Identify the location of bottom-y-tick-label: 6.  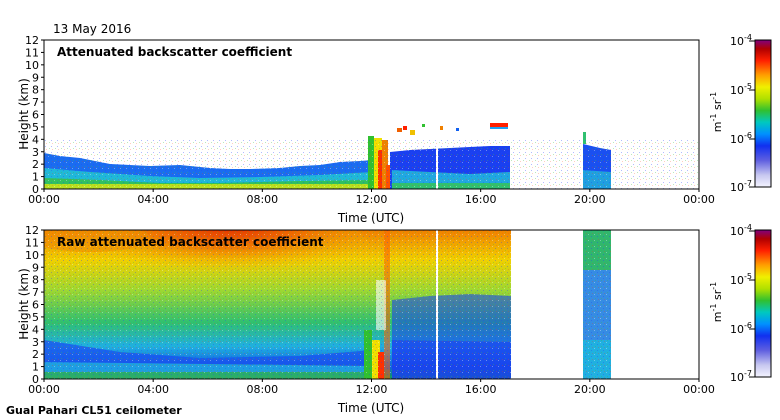
(35, 305).